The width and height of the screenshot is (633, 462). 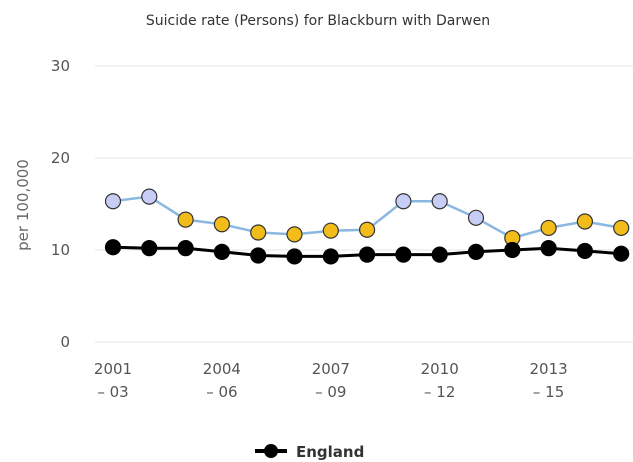 I want to click on series-layer, so click(x=367, y=226).